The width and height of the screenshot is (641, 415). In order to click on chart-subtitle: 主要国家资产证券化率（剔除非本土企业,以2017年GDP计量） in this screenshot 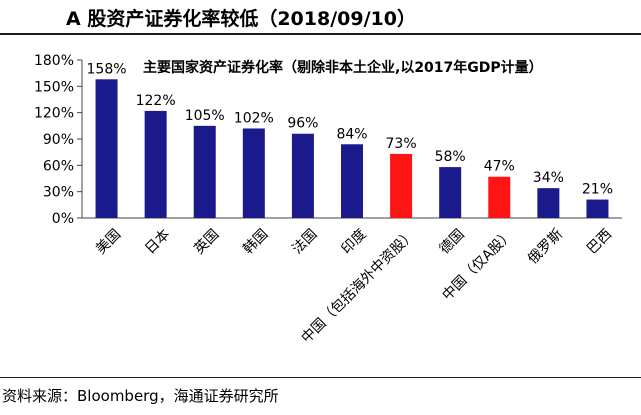, I will do `click(343, 67)`.